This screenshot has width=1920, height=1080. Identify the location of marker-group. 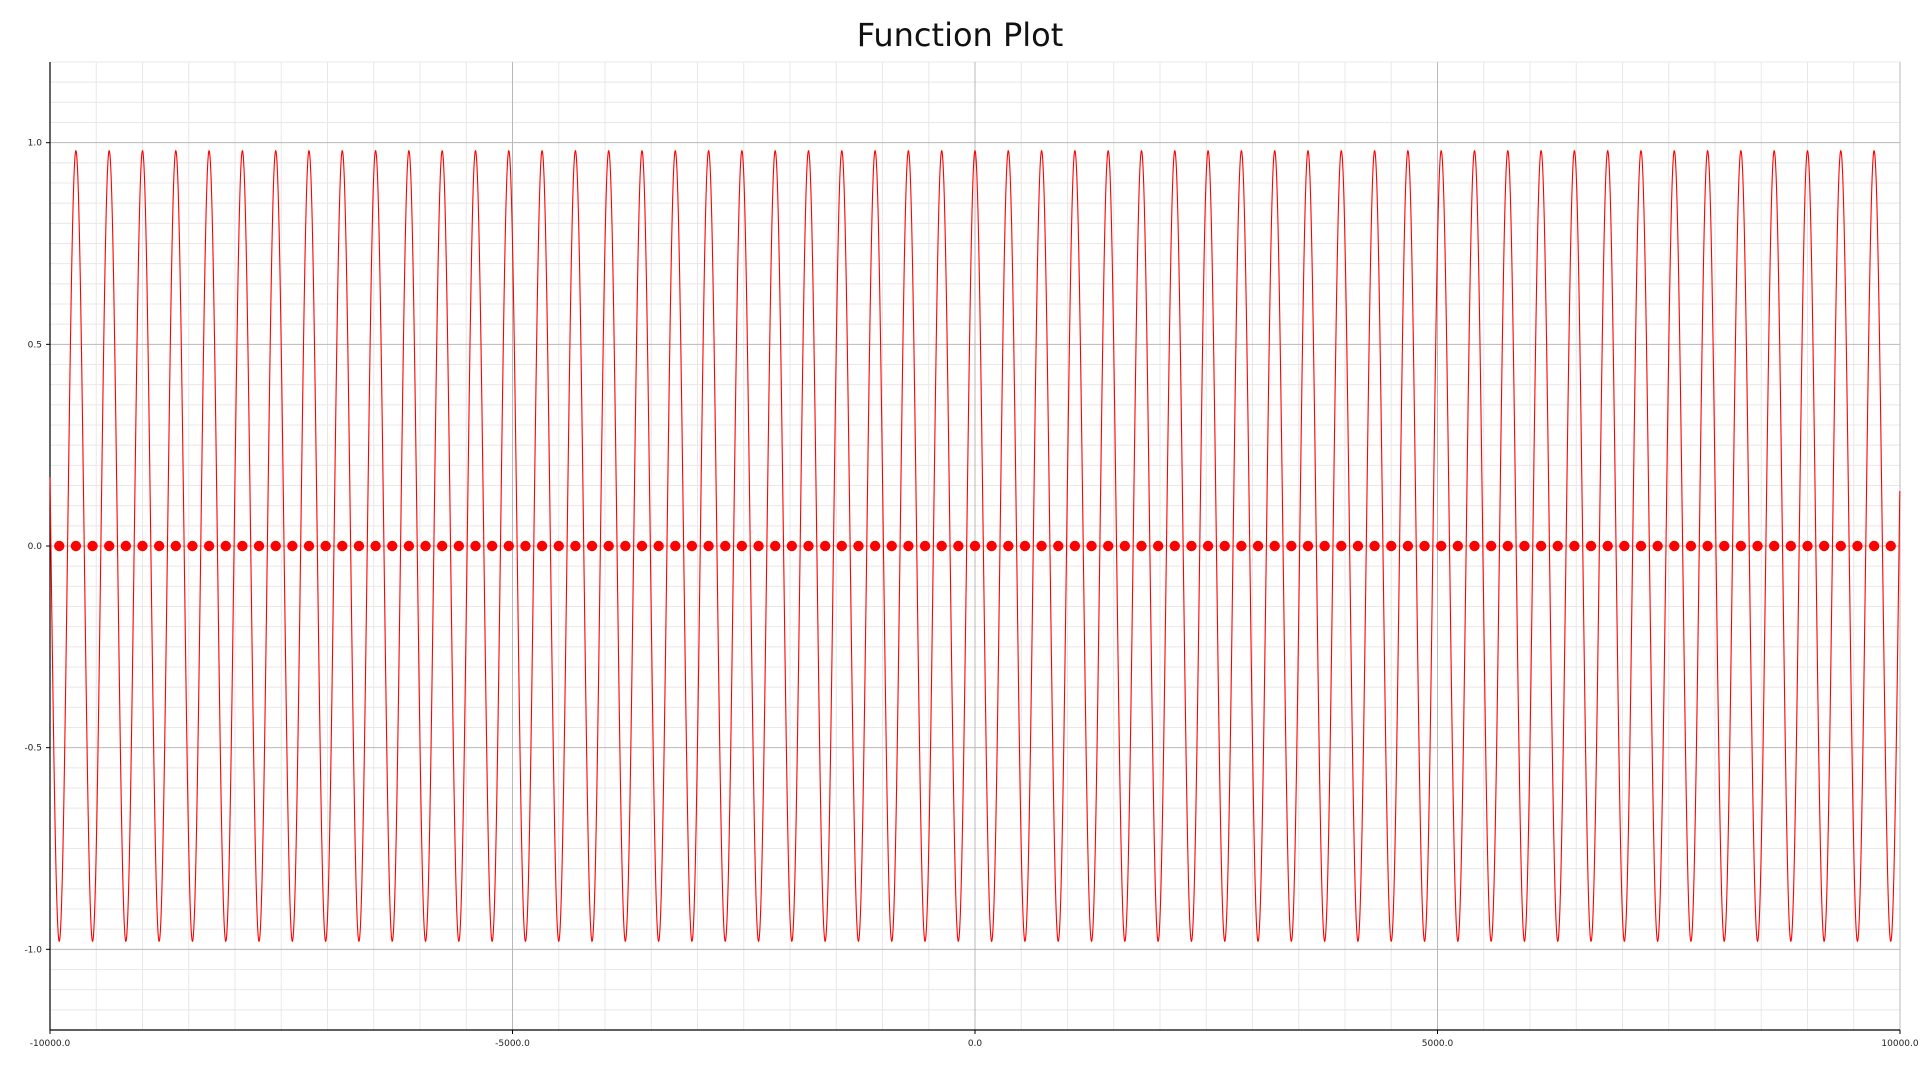
(975, 546).